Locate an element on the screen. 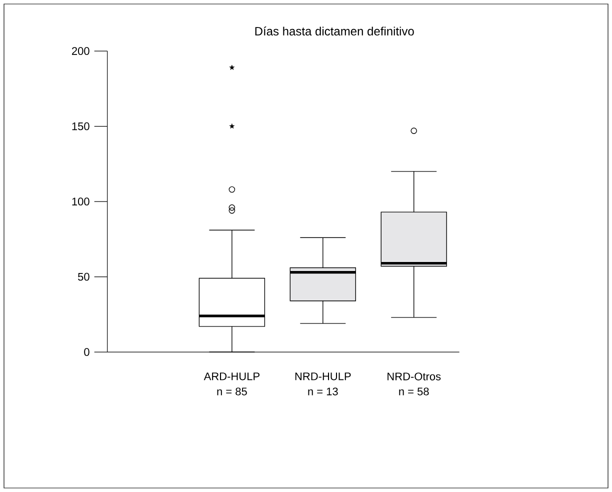 This screenshot has height=492, width=612. y-tick-label: 0 is located at coordinates (87, 352).